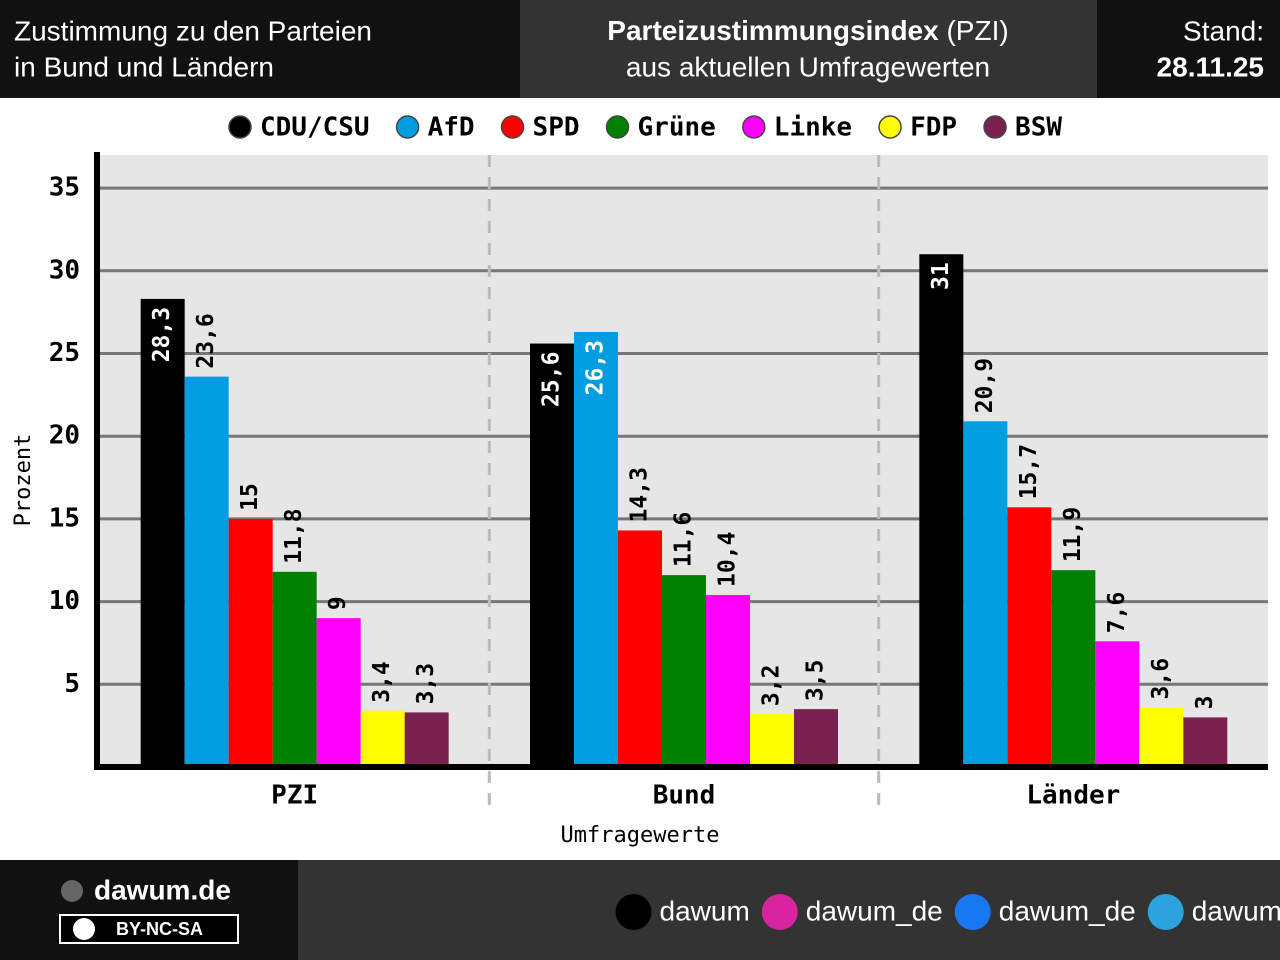 This screenshot has height=960, width=1280. What do you see at coordinates (64, 601) in the screenshot?
I see `y-tick-label: 10` at bounding box center [64, 601].